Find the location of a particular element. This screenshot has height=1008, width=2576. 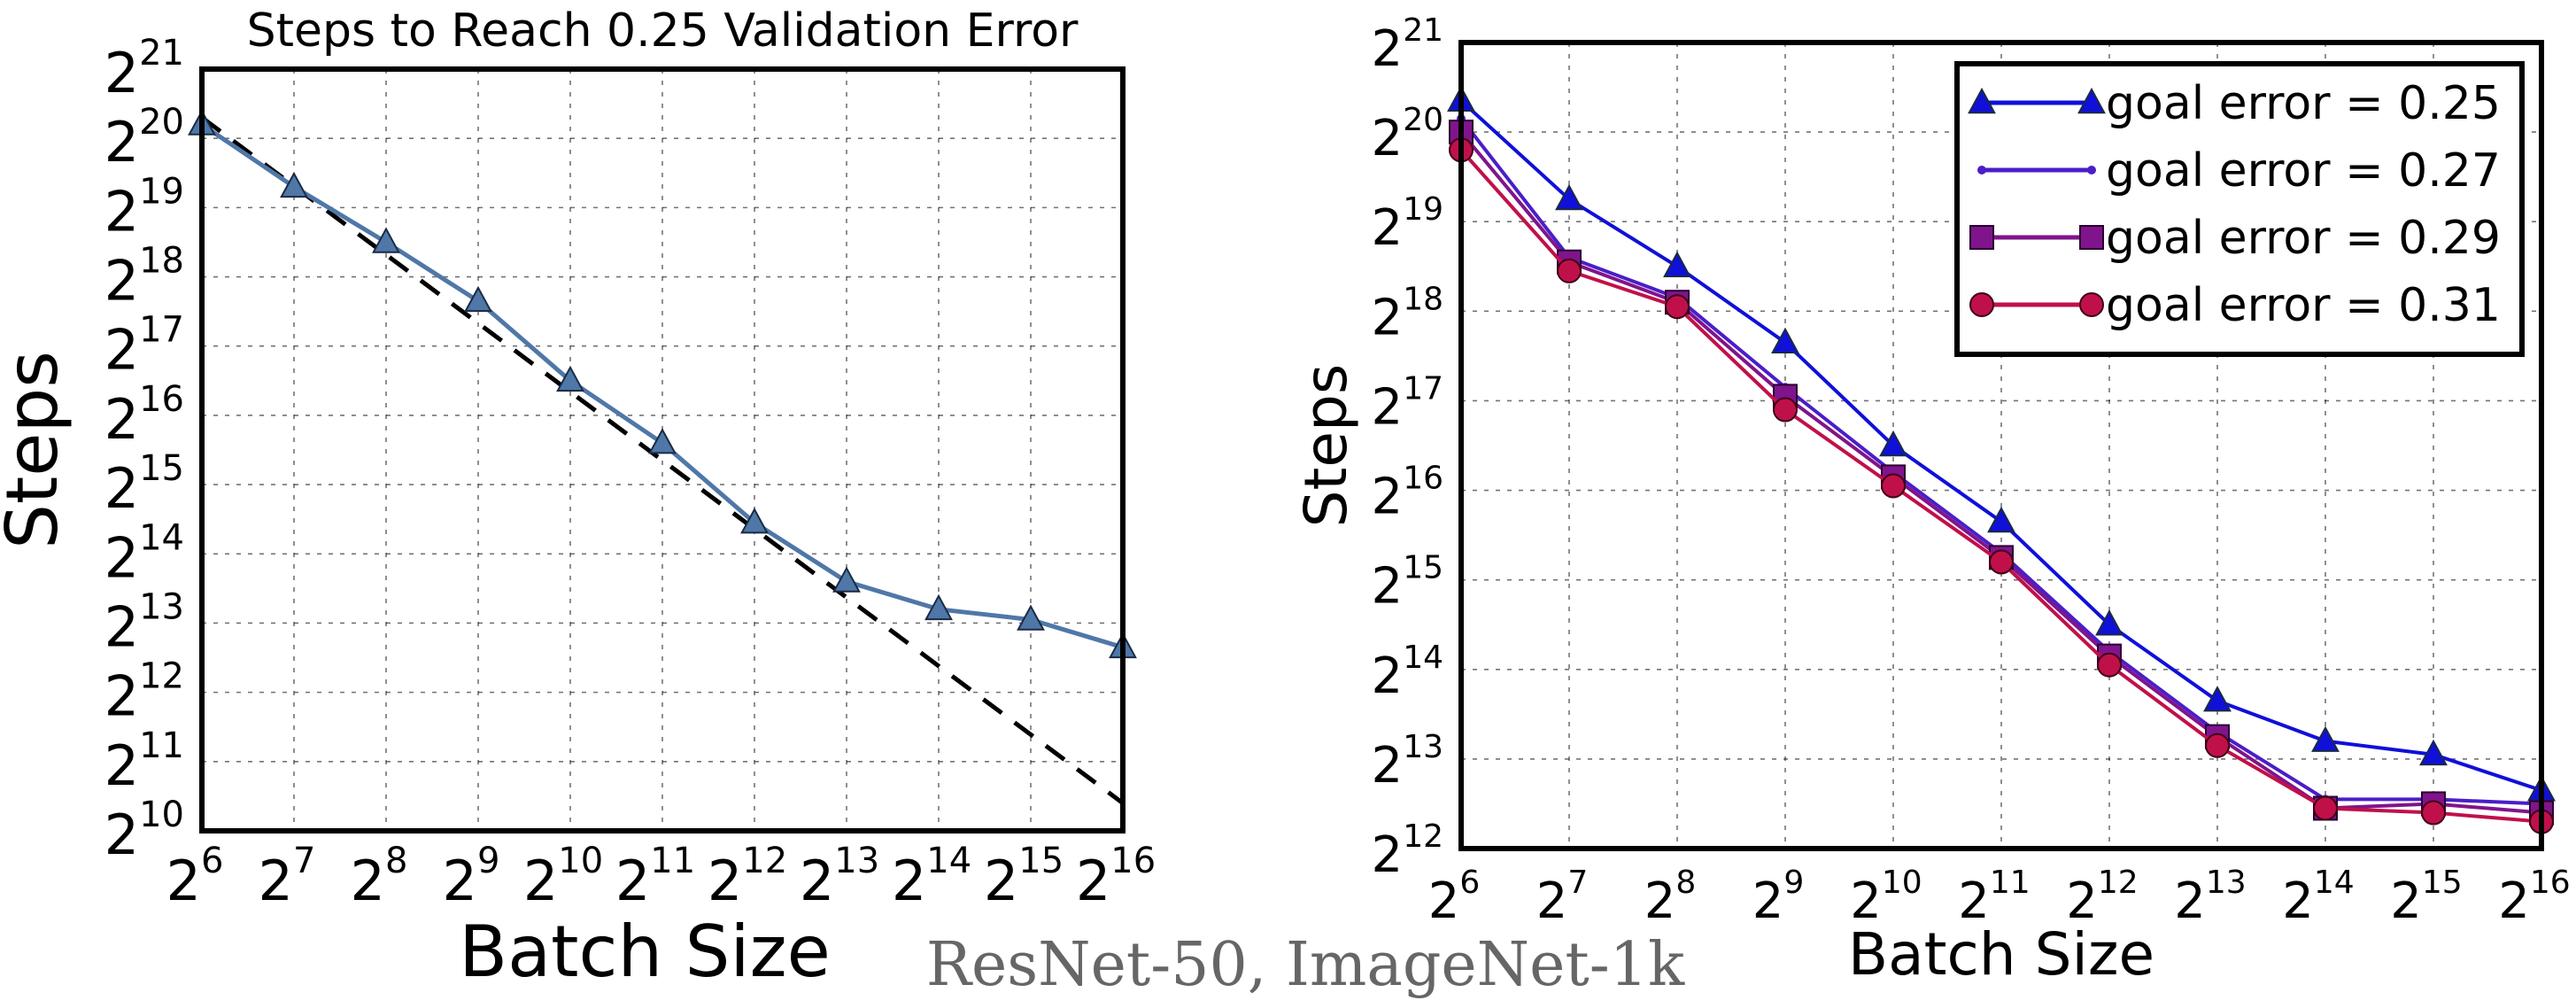

legend-item: goal error = 0.31 is located at coordinates (2235, 305).